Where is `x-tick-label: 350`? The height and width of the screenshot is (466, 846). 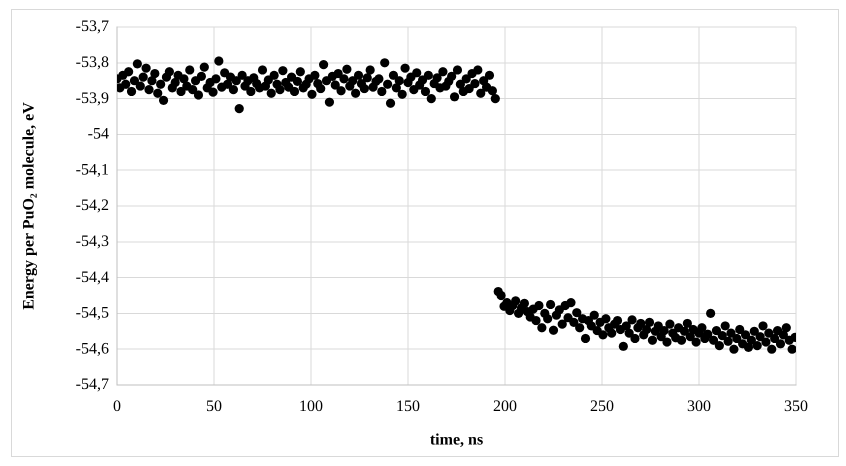 x-tick-label: 350 is located at coordinates (796, 406).